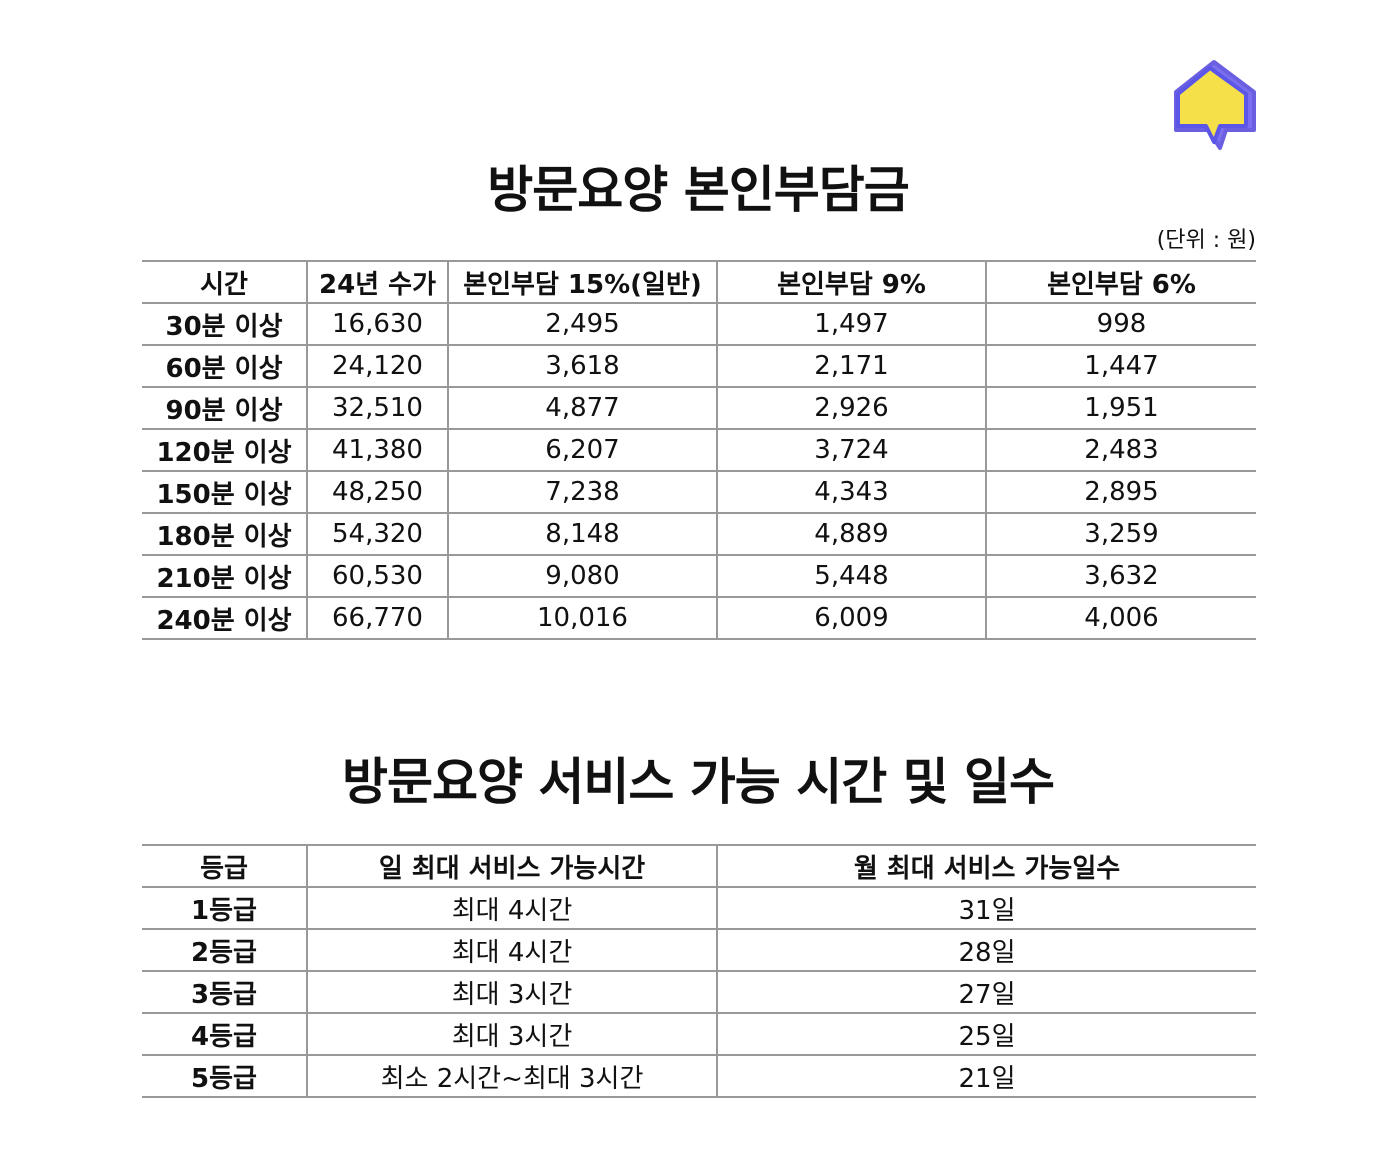 Image resolution: width=1396 pixels, height=1160 pixels. I want to click on table-row: 210분 이상 60,530 9,080 5,448 3,632, so click(699, 576).